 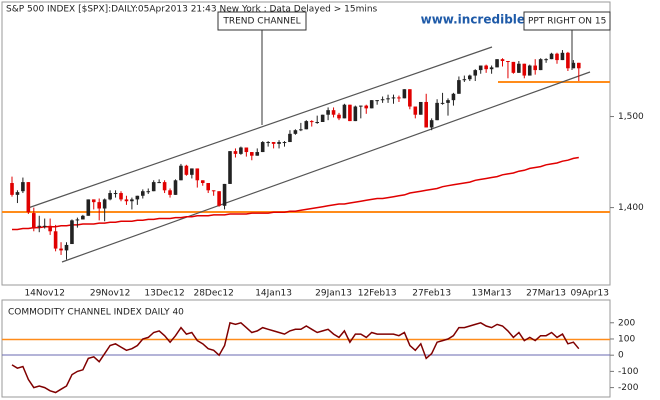 I want to click on x-tick-label: 29Jan13, so click(x=333, y=294).